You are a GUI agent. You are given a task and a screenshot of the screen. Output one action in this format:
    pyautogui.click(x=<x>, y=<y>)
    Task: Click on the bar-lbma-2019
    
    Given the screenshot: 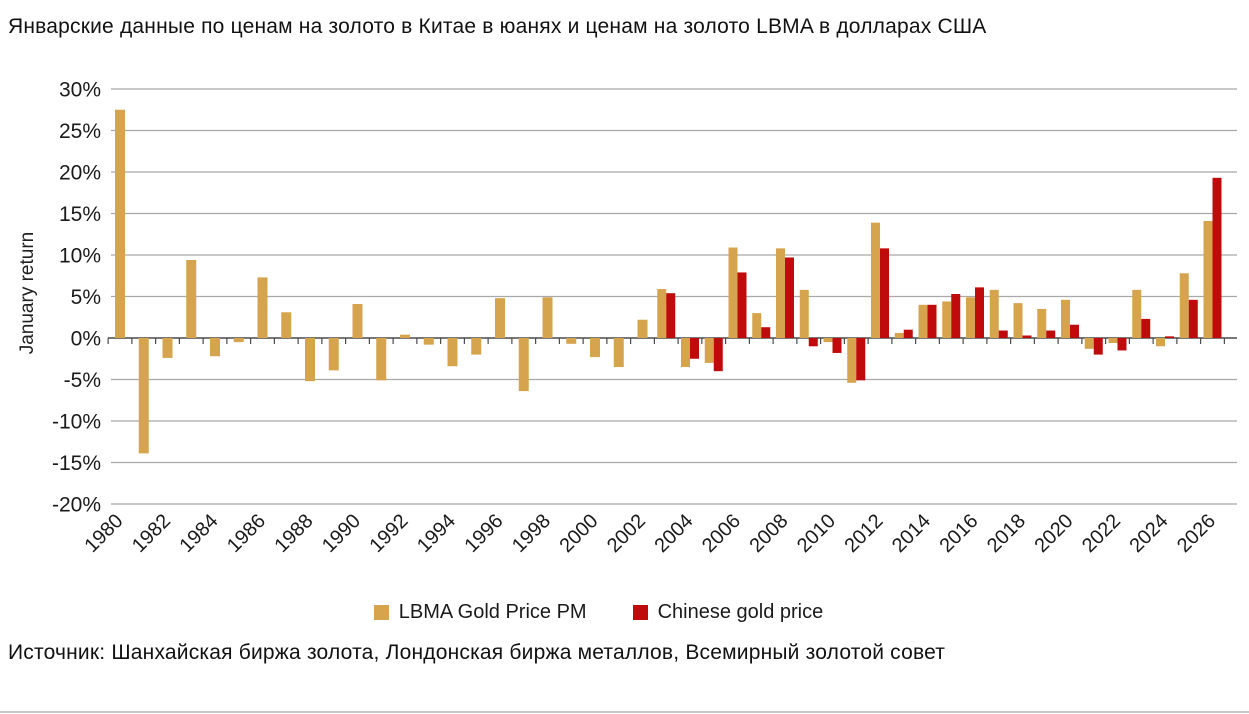 What is the action you would take?
    pyautogui.click(x=1042, y=323)
    